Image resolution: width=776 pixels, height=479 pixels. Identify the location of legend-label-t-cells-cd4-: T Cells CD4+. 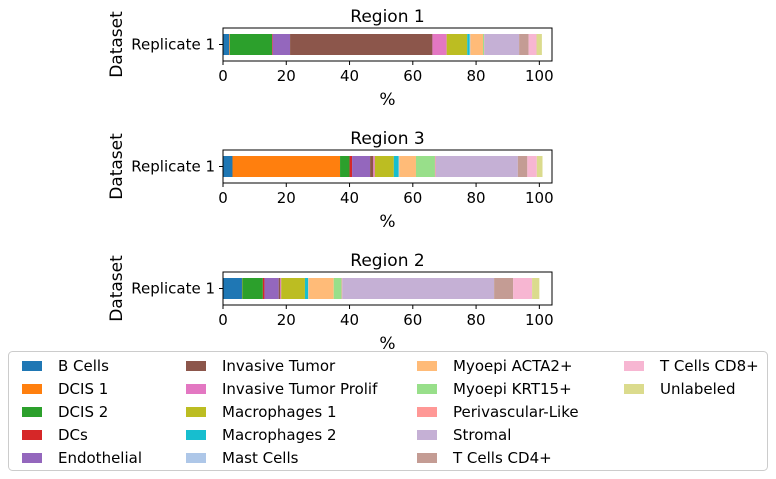
(502, 458).